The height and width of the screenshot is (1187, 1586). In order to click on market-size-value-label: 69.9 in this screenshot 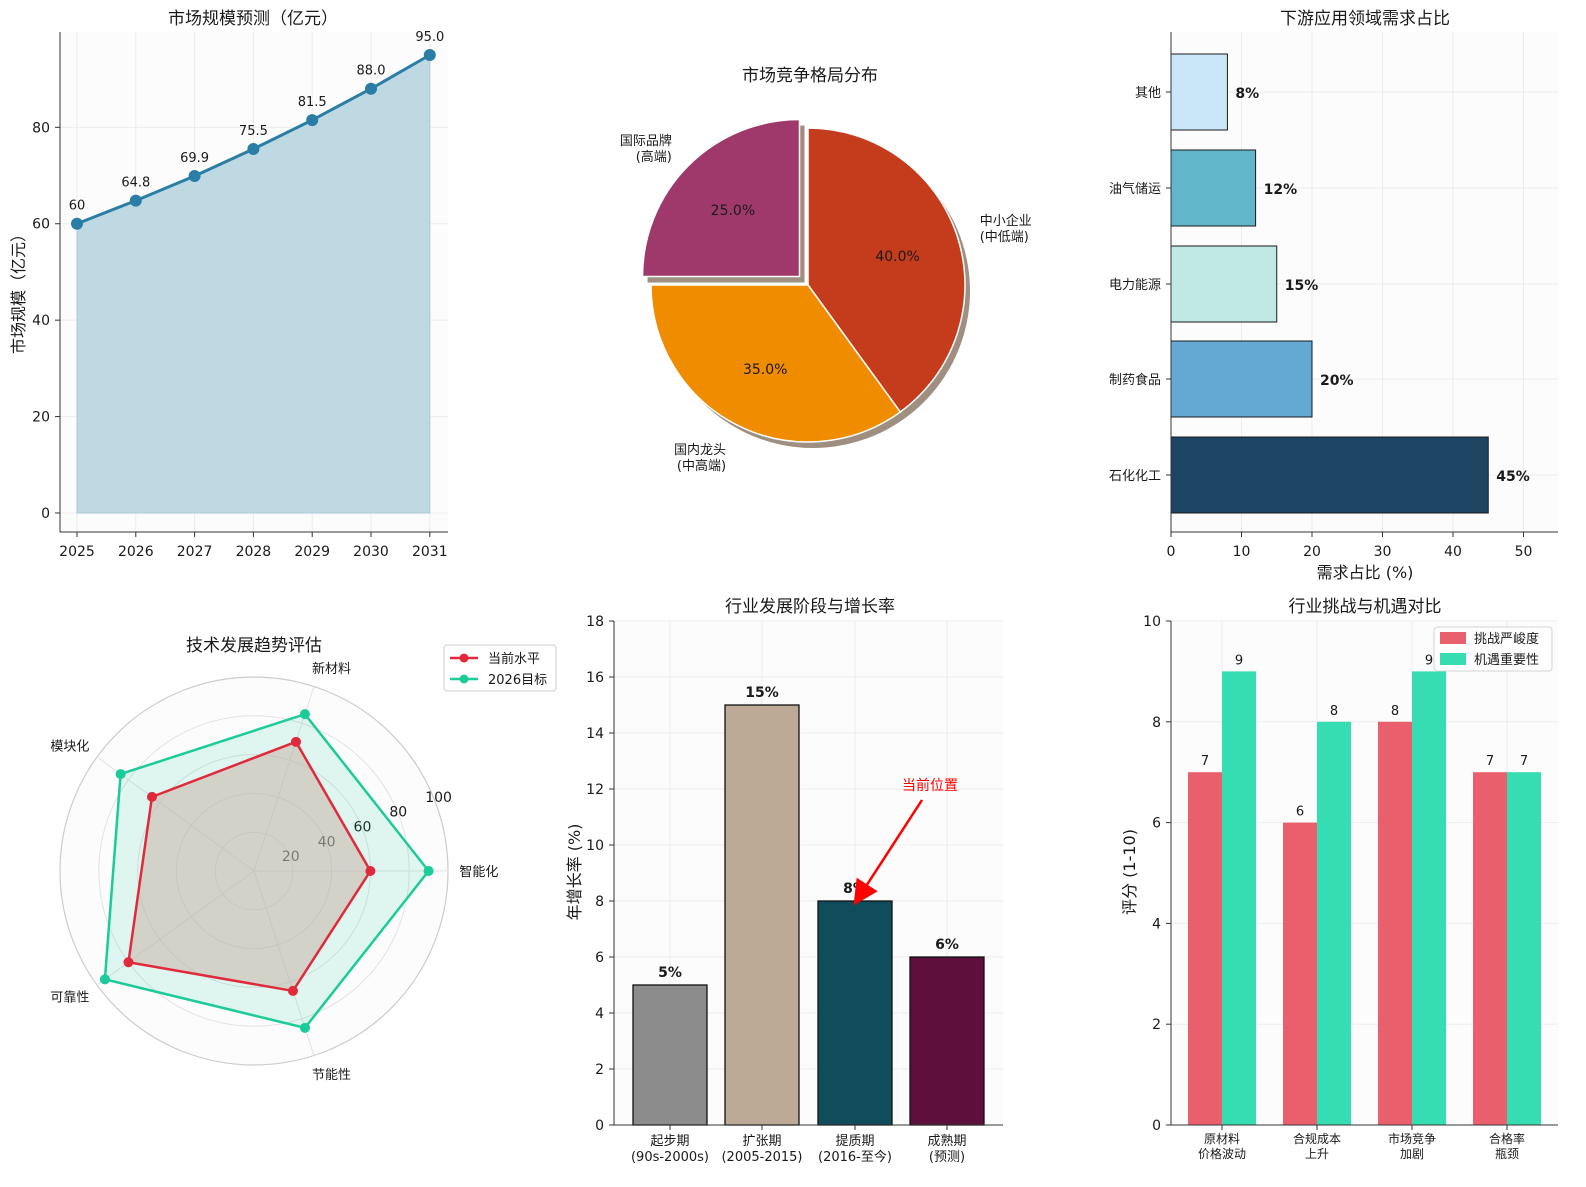, I will do `click(194, 158)`.